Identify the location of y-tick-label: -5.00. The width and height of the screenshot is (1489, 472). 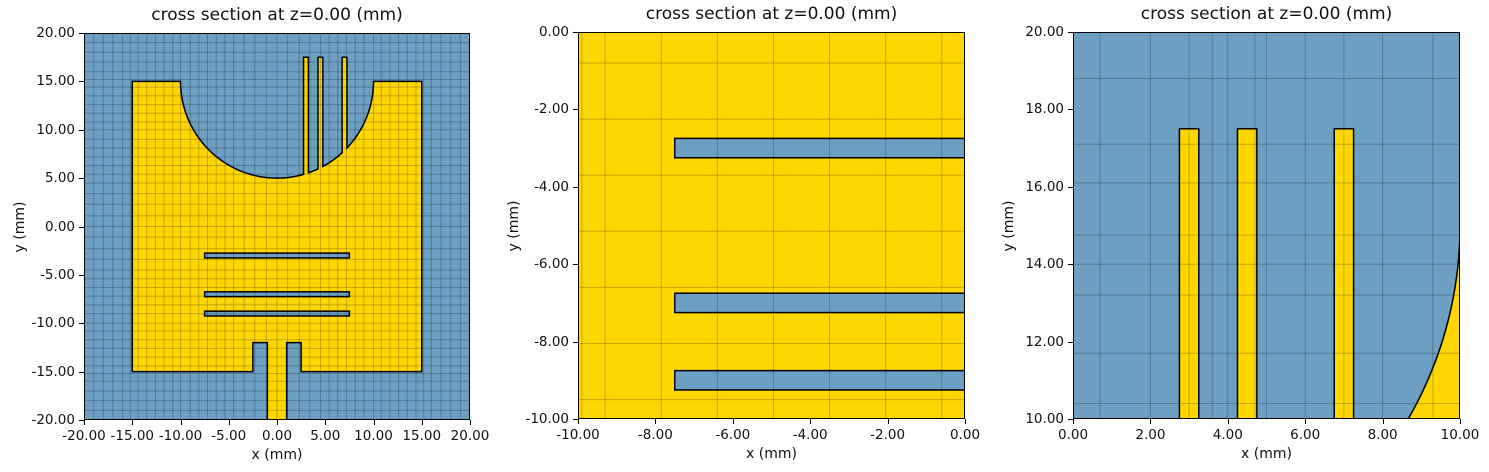
(57, 274).